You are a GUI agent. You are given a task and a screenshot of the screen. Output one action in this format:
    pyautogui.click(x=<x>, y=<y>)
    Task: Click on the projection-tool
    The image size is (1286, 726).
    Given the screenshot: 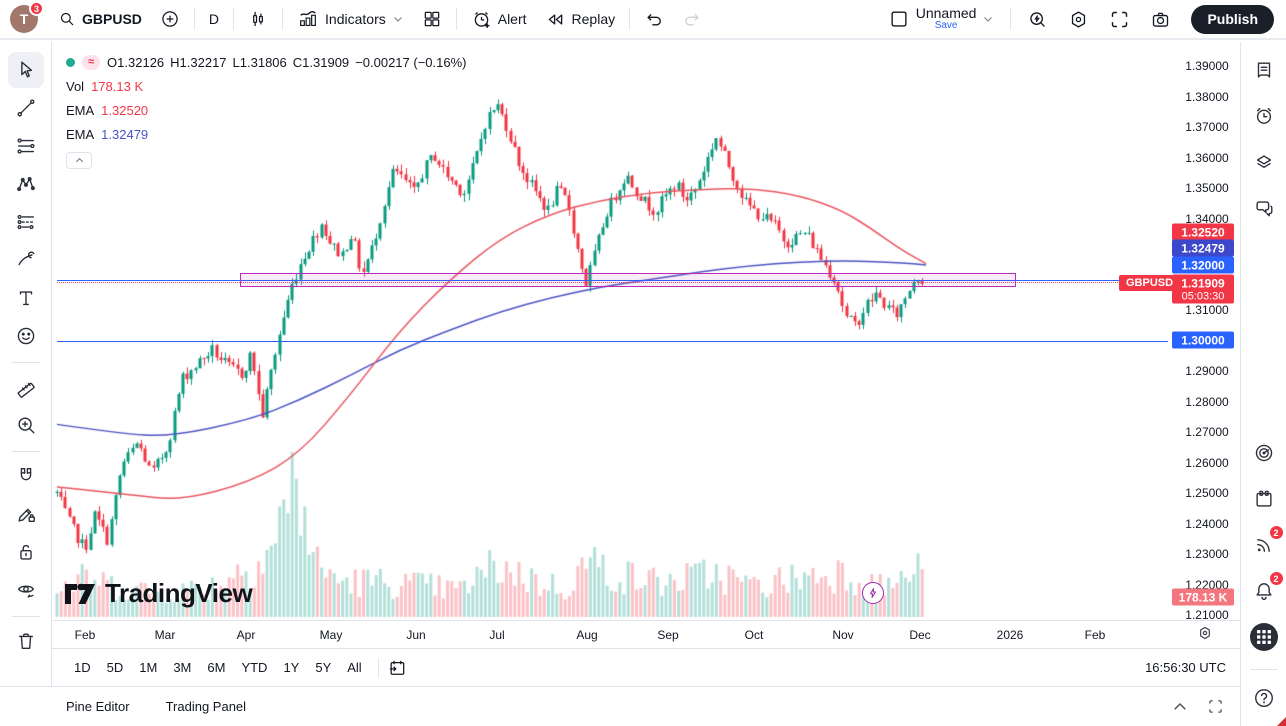 What is the action you would take?
    pyautogui.click(x=26, y=222)
    